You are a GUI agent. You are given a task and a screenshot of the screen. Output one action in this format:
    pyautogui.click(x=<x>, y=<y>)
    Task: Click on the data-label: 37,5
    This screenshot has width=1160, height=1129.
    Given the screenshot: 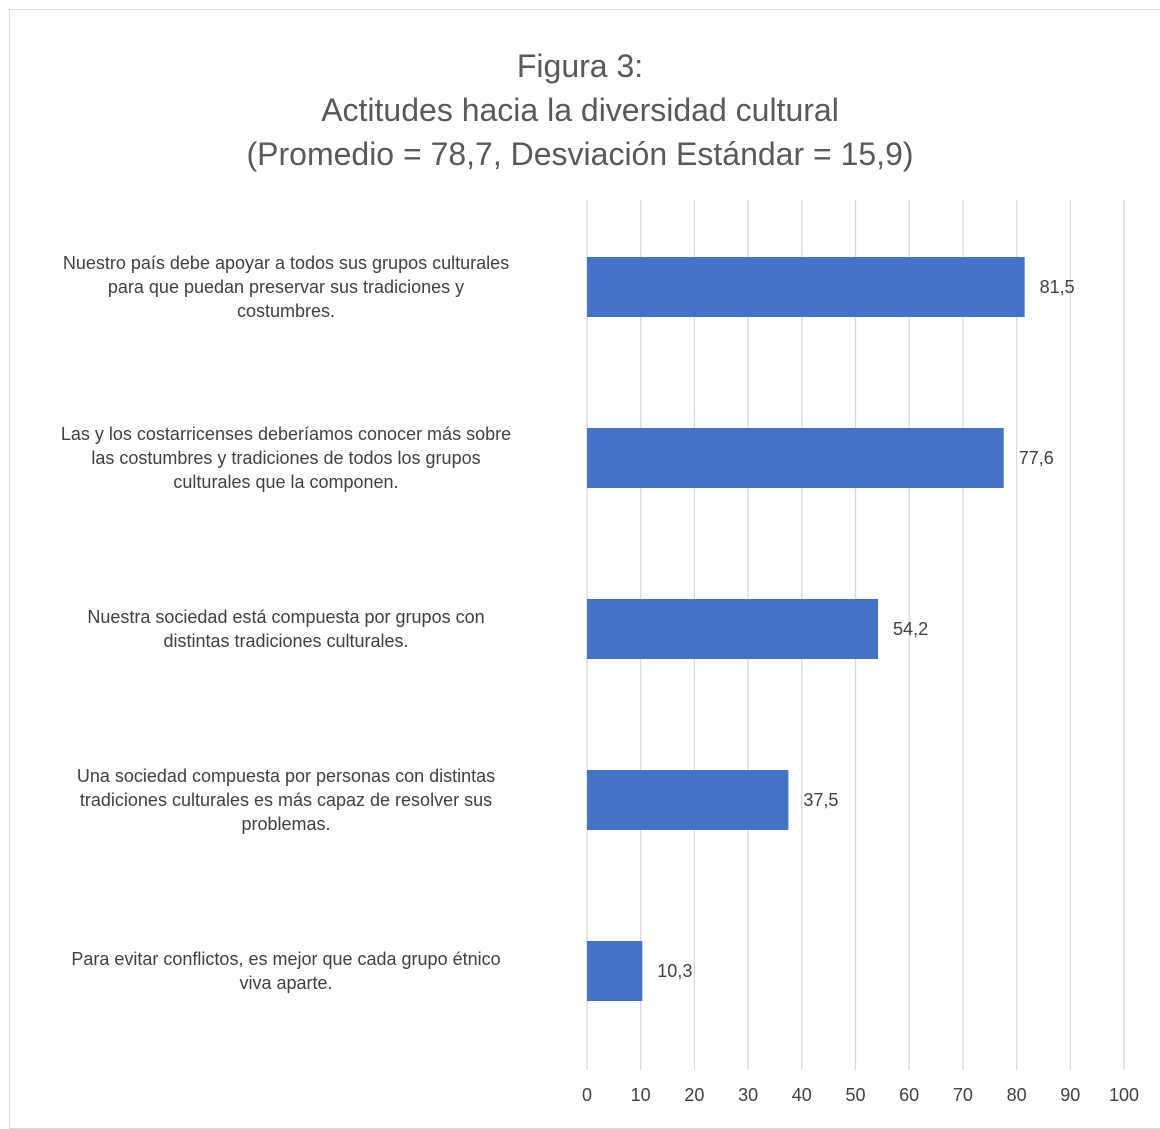 What is the action you would take?
    pyautogui.click(x=820, y=800)
    